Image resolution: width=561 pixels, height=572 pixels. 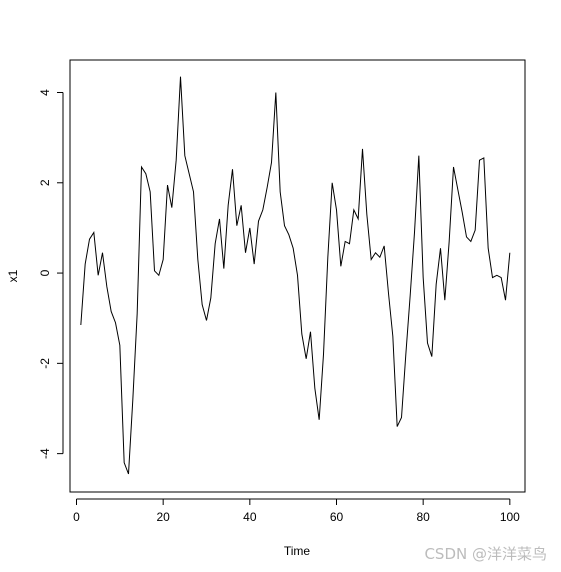 I want to click on y-tick-label: 4, so click(x=45, y=92).